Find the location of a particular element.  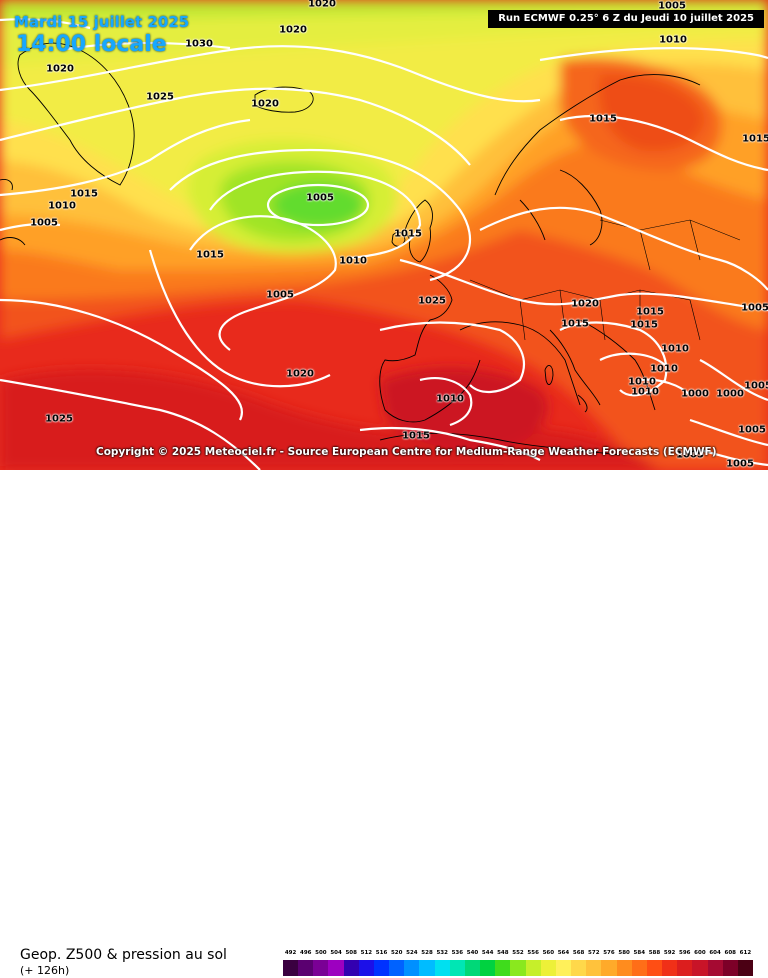

legend-tick-label: 544 is located at coordinates (487, 953).